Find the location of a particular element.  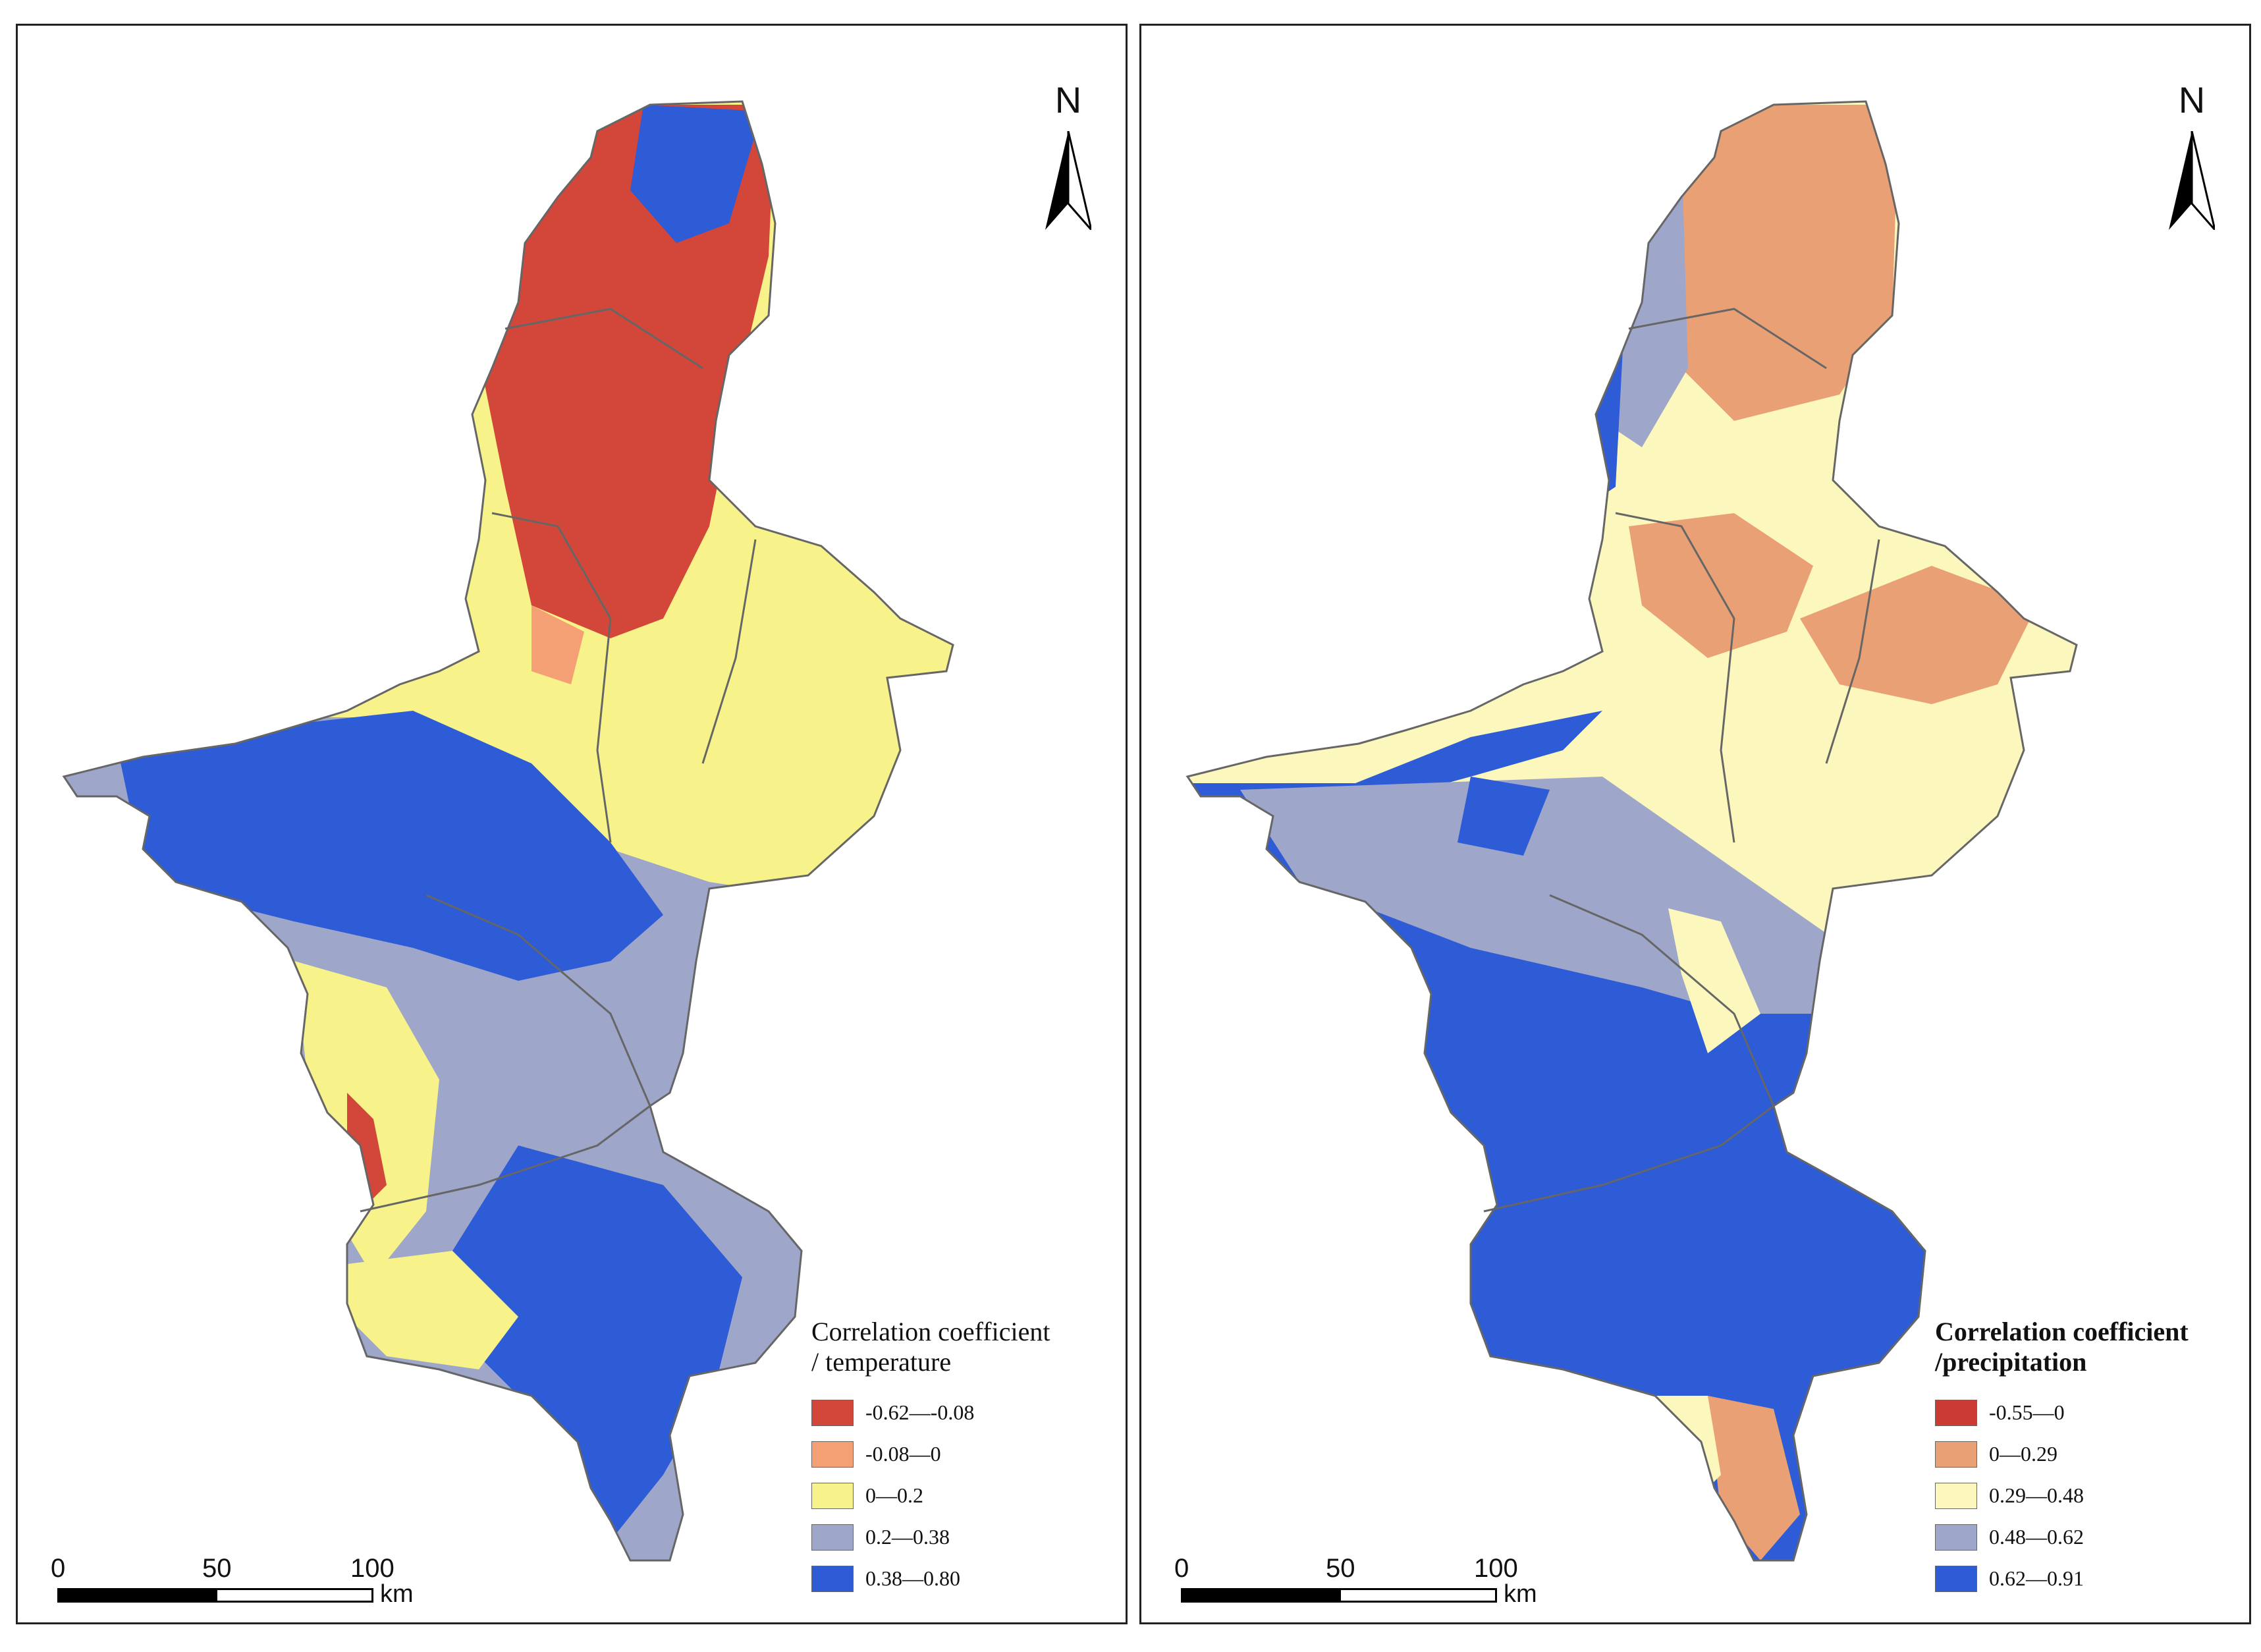

zone-west-gray is located at coordinates (1586, 895).